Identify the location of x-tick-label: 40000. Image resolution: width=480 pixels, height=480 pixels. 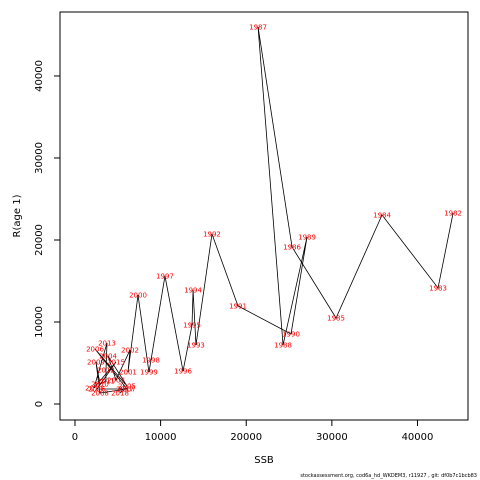
(418, 437).